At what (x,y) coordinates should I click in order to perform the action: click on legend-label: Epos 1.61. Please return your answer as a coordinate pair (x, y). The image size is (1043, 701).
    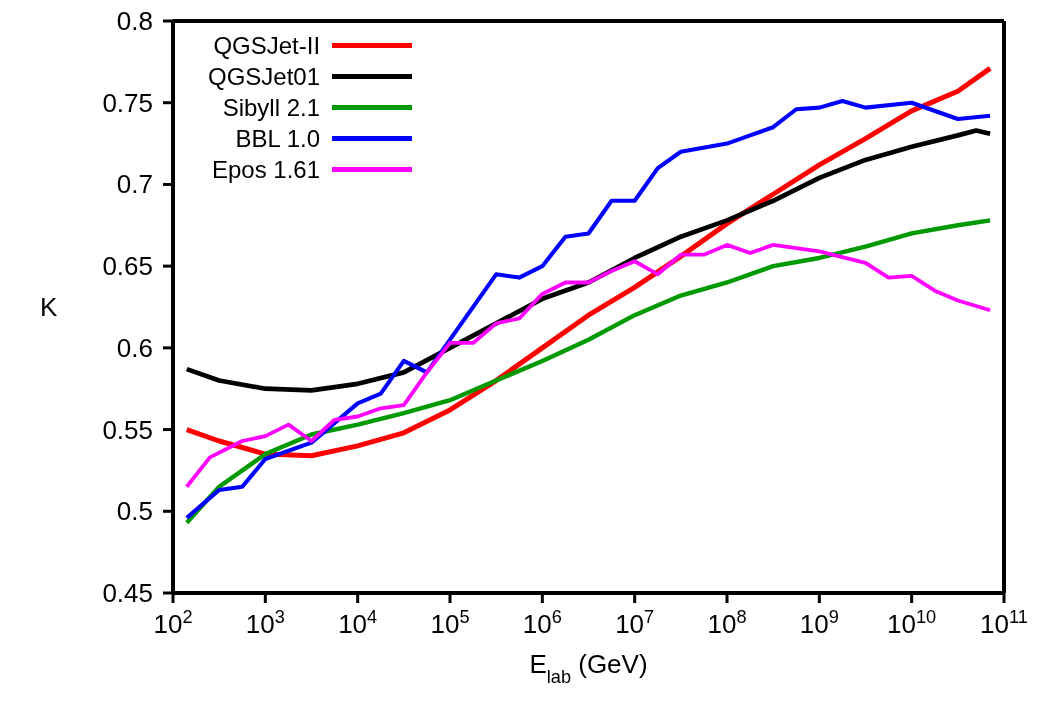
    Looking at the image, I should click on (266, 170).